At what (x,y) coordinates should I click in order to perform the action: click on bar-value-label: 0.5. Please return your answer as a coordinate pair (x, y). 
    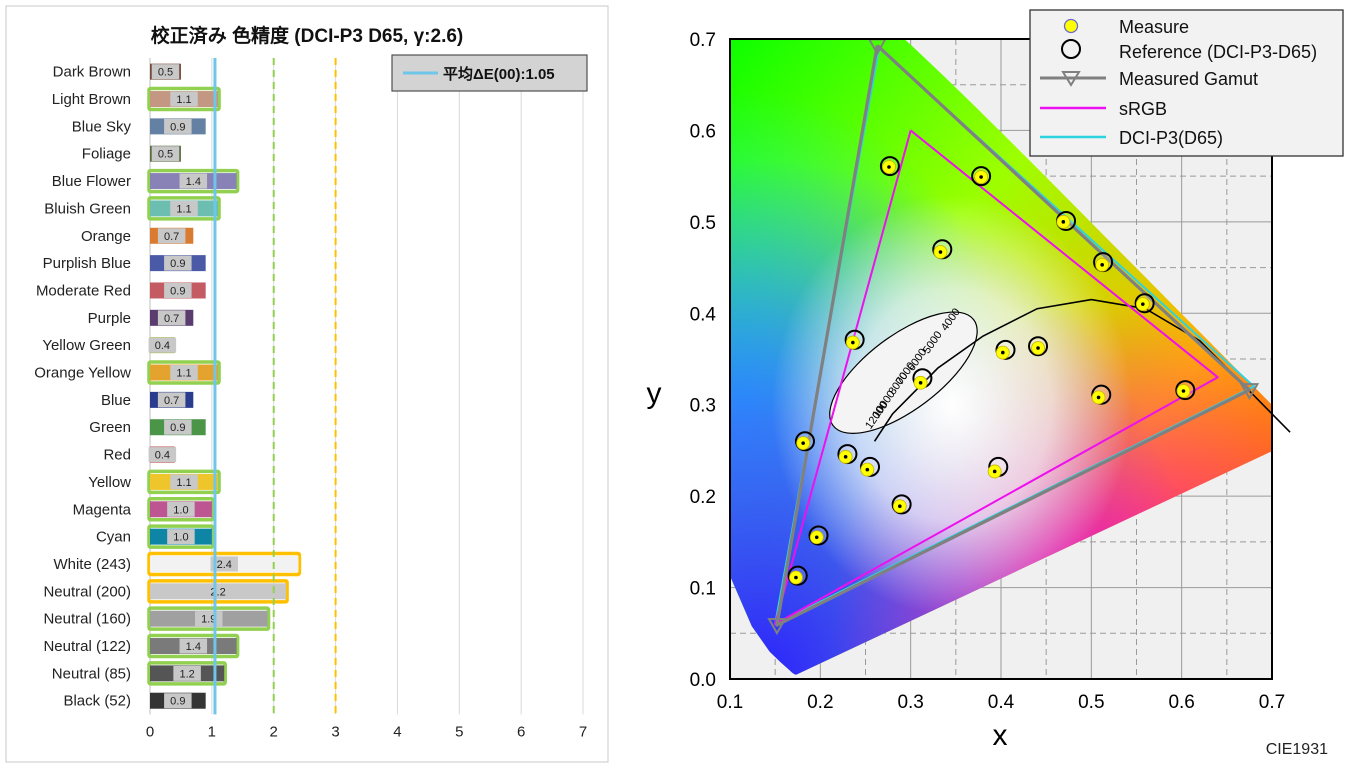
    Looking at the image, I should click on (165, 155).